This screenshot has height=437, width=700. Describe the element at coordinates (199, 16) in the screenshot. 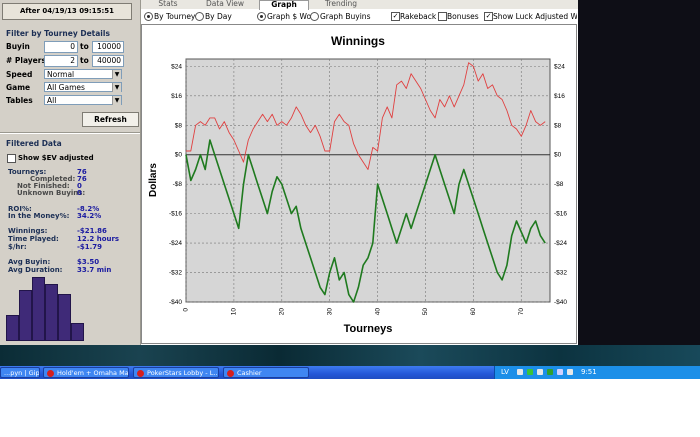

I see `by-day-radio` at that location.